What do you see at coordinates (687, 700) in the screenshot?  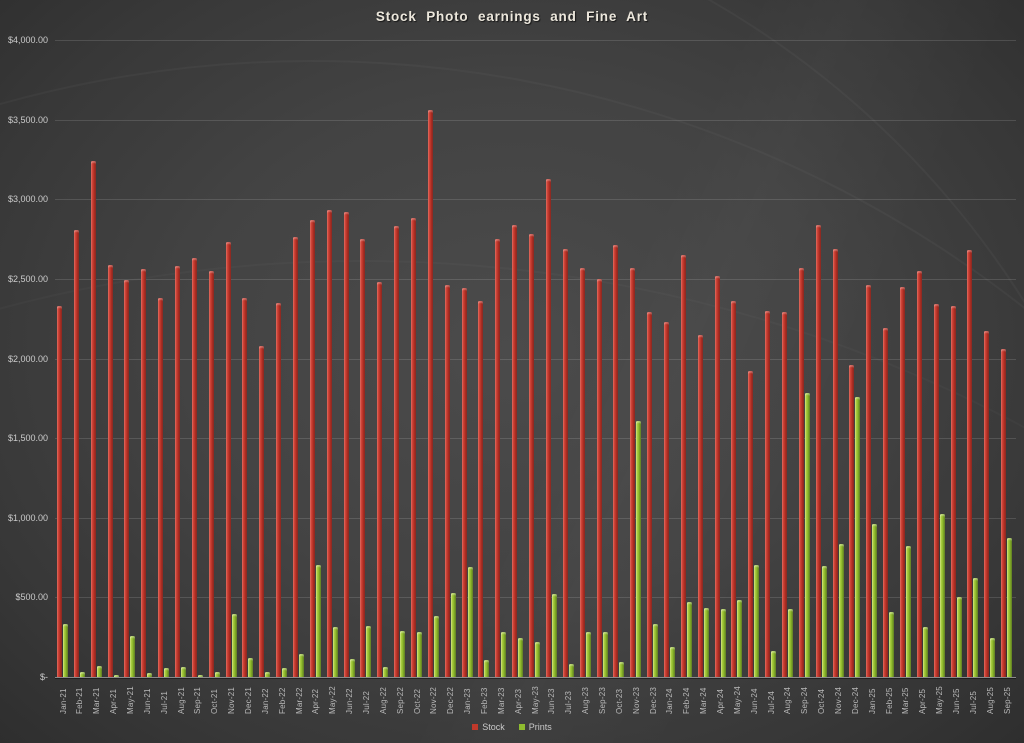 I see `x-axis-tick-label: Feb-24` at bounding box center [687, 700].